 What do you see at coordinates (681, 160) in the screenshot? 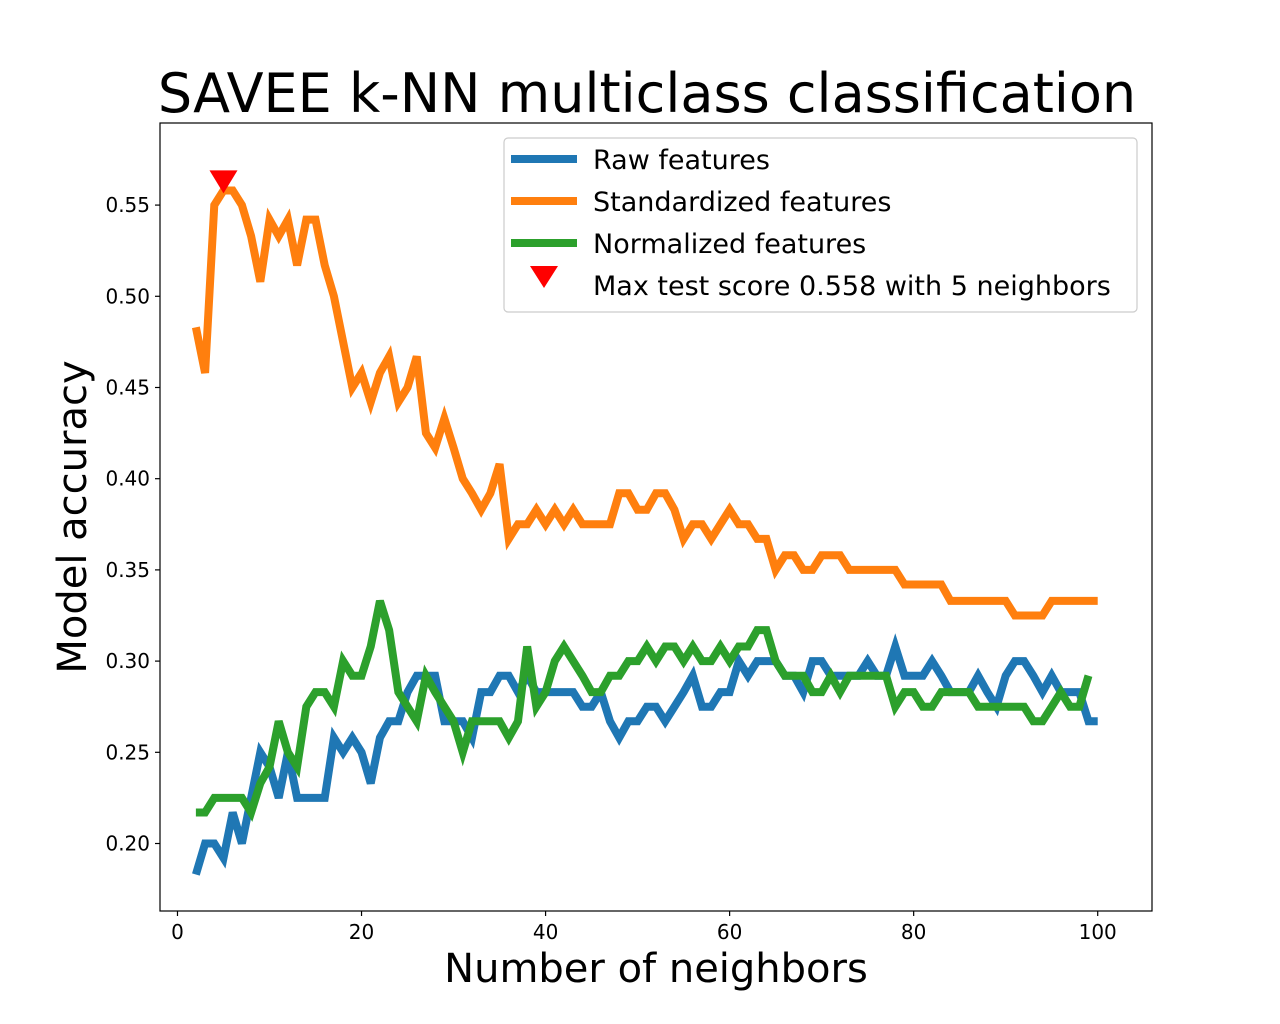
I see `legend-label-raw: Raw features` at bounding box center [681, 160].